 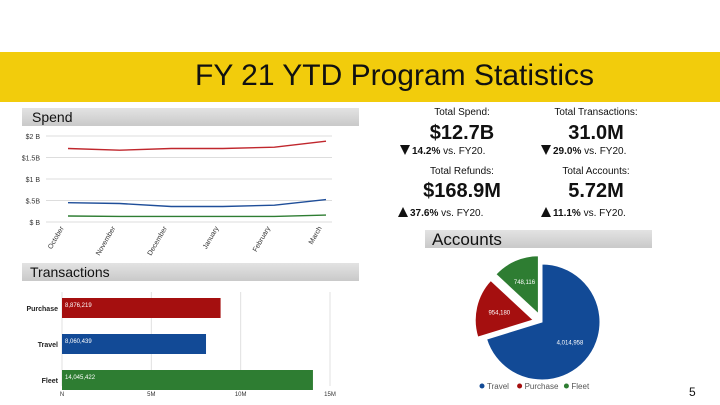 I want to click on total-spend-value: $12.7B, so click(x=462, y=133).